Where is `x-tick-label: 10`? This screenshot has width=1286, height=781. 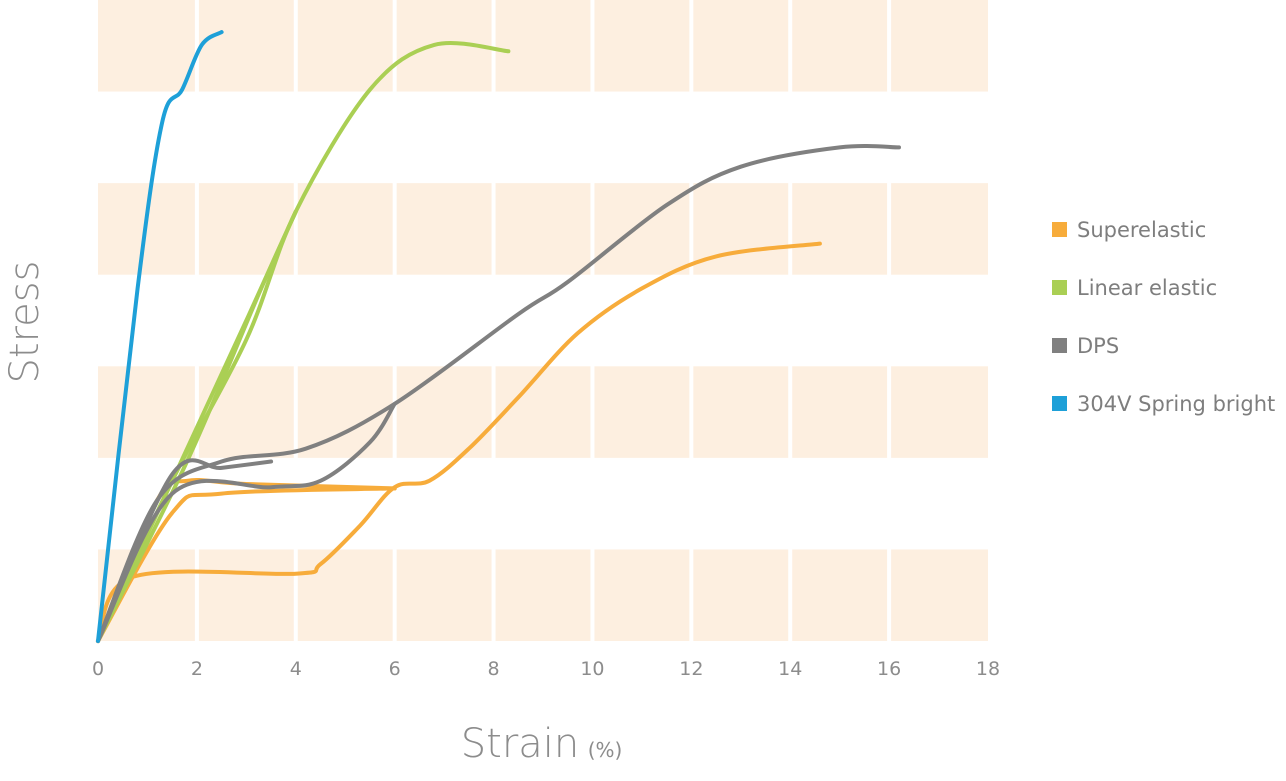 x-tick-label: 10 is located at coordinates (592, 669).